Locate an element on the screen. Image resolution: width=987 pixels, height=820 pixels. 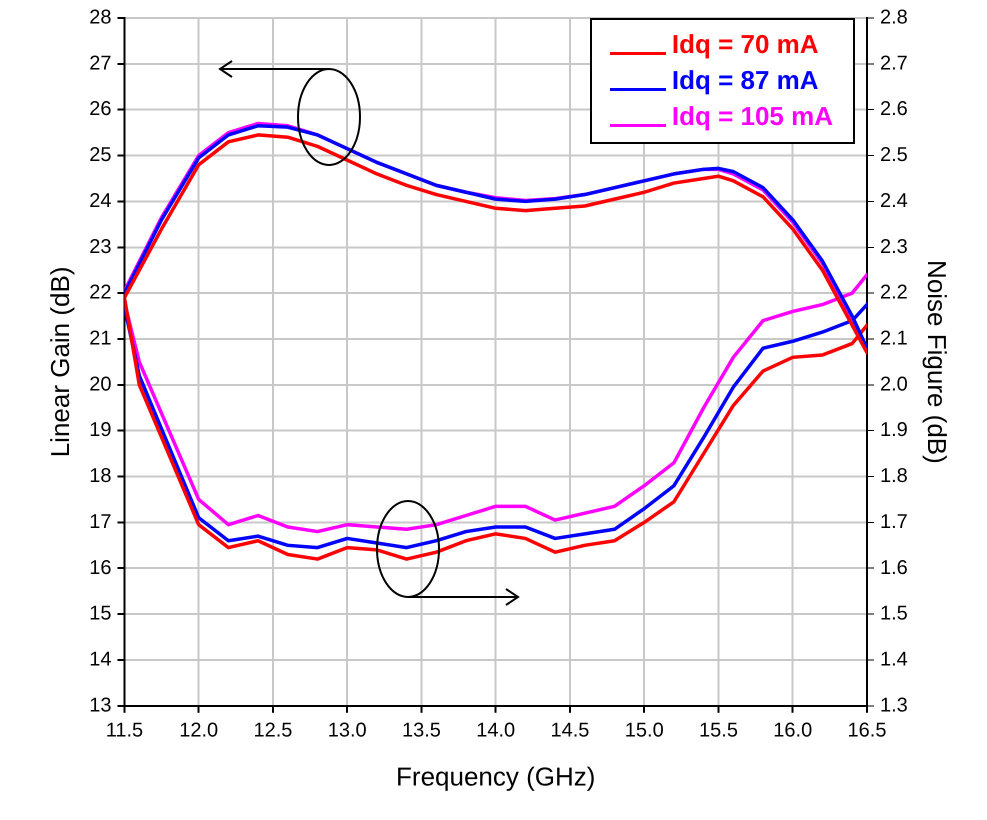
y2-tick-label: 1.6 is located at coordinates (894, 567).